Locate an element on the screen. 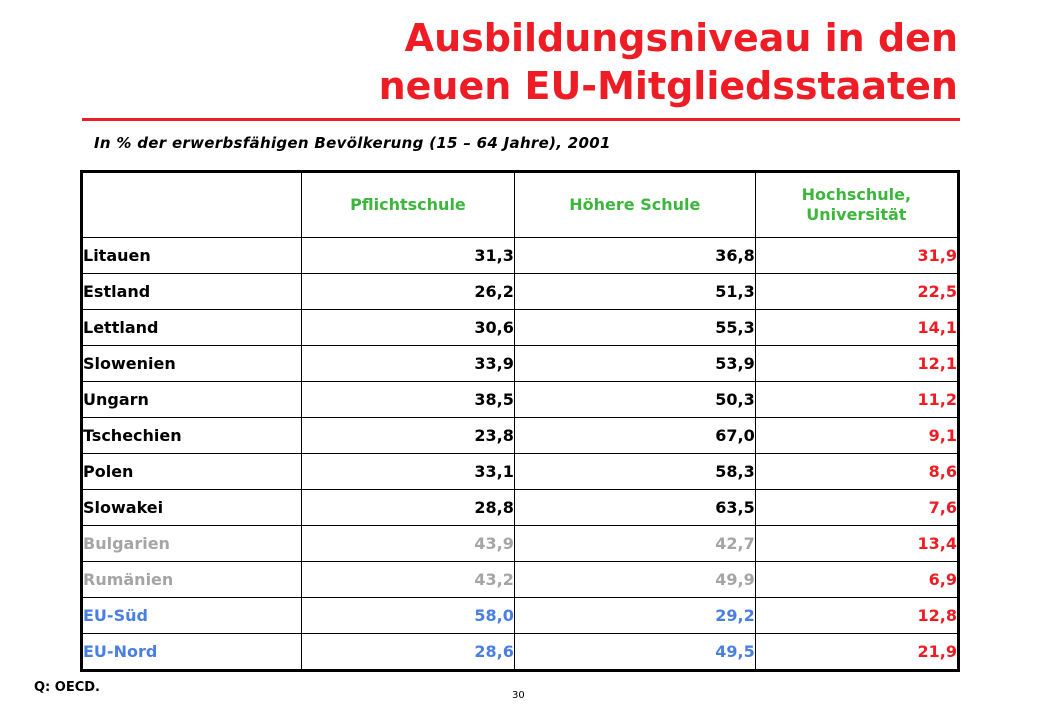  country-cell: Polen is located at coordinates (191, 471).